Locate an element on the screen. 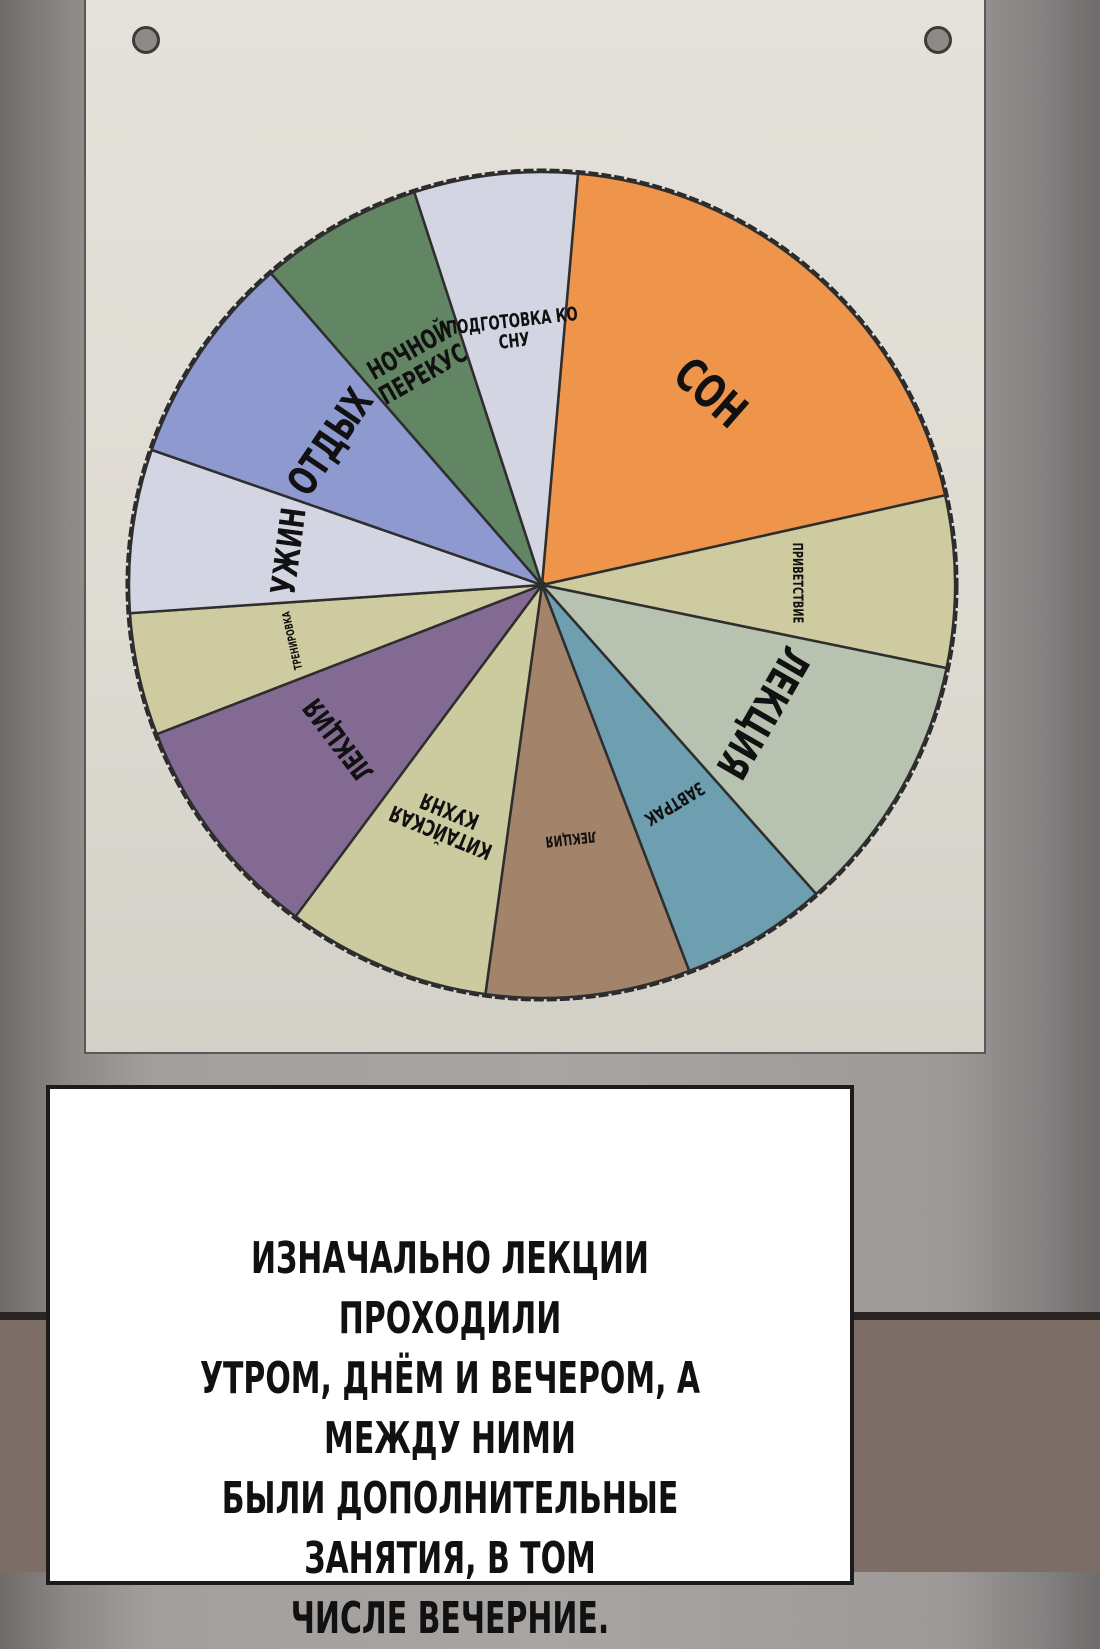 The height and width of the screenshot is (1649, 1100). svg-text: ПРИВЕТСТВИЕ is located at coordinates (797, 583).